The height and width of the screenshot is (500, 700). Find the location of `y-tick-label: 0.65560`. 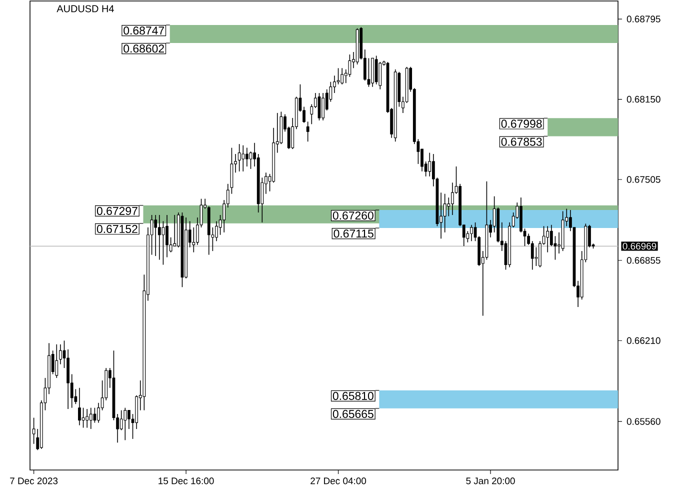

y-tick-label: 0.65560 is located at coordinates (643, 421).